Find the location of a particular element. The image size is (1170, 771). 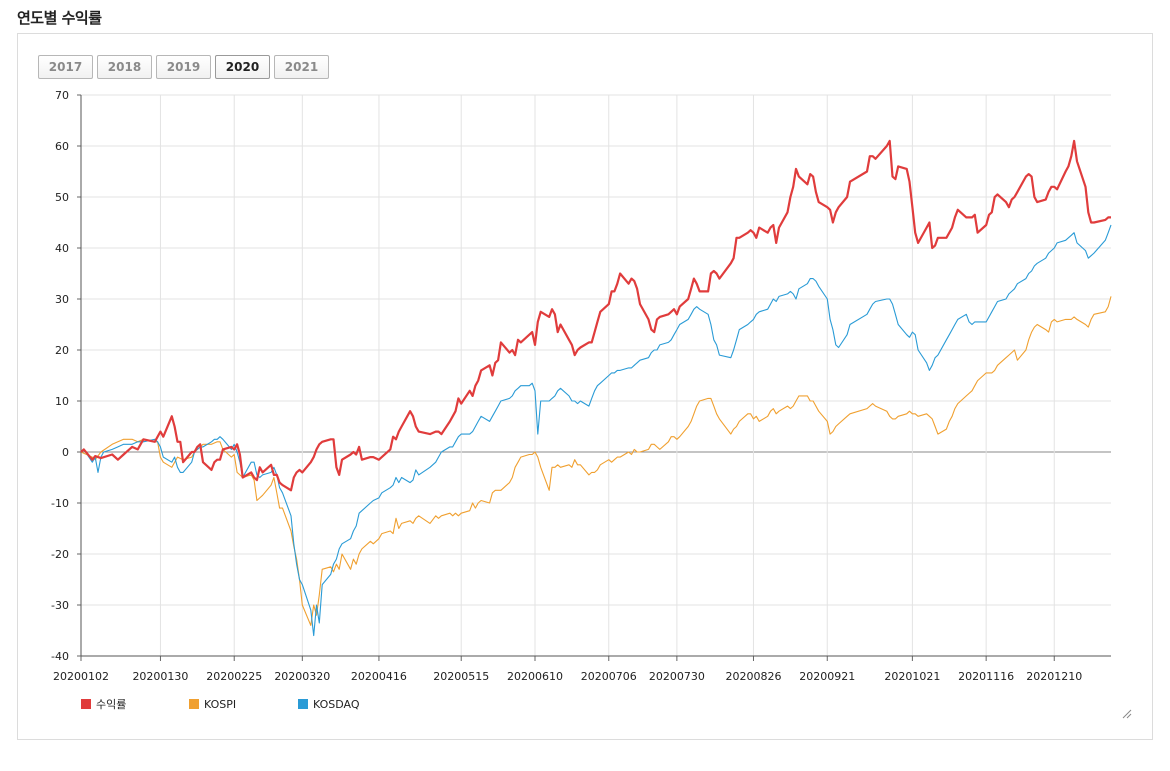

year-tab-2018: 2018 is located at coordinates (124, 67).